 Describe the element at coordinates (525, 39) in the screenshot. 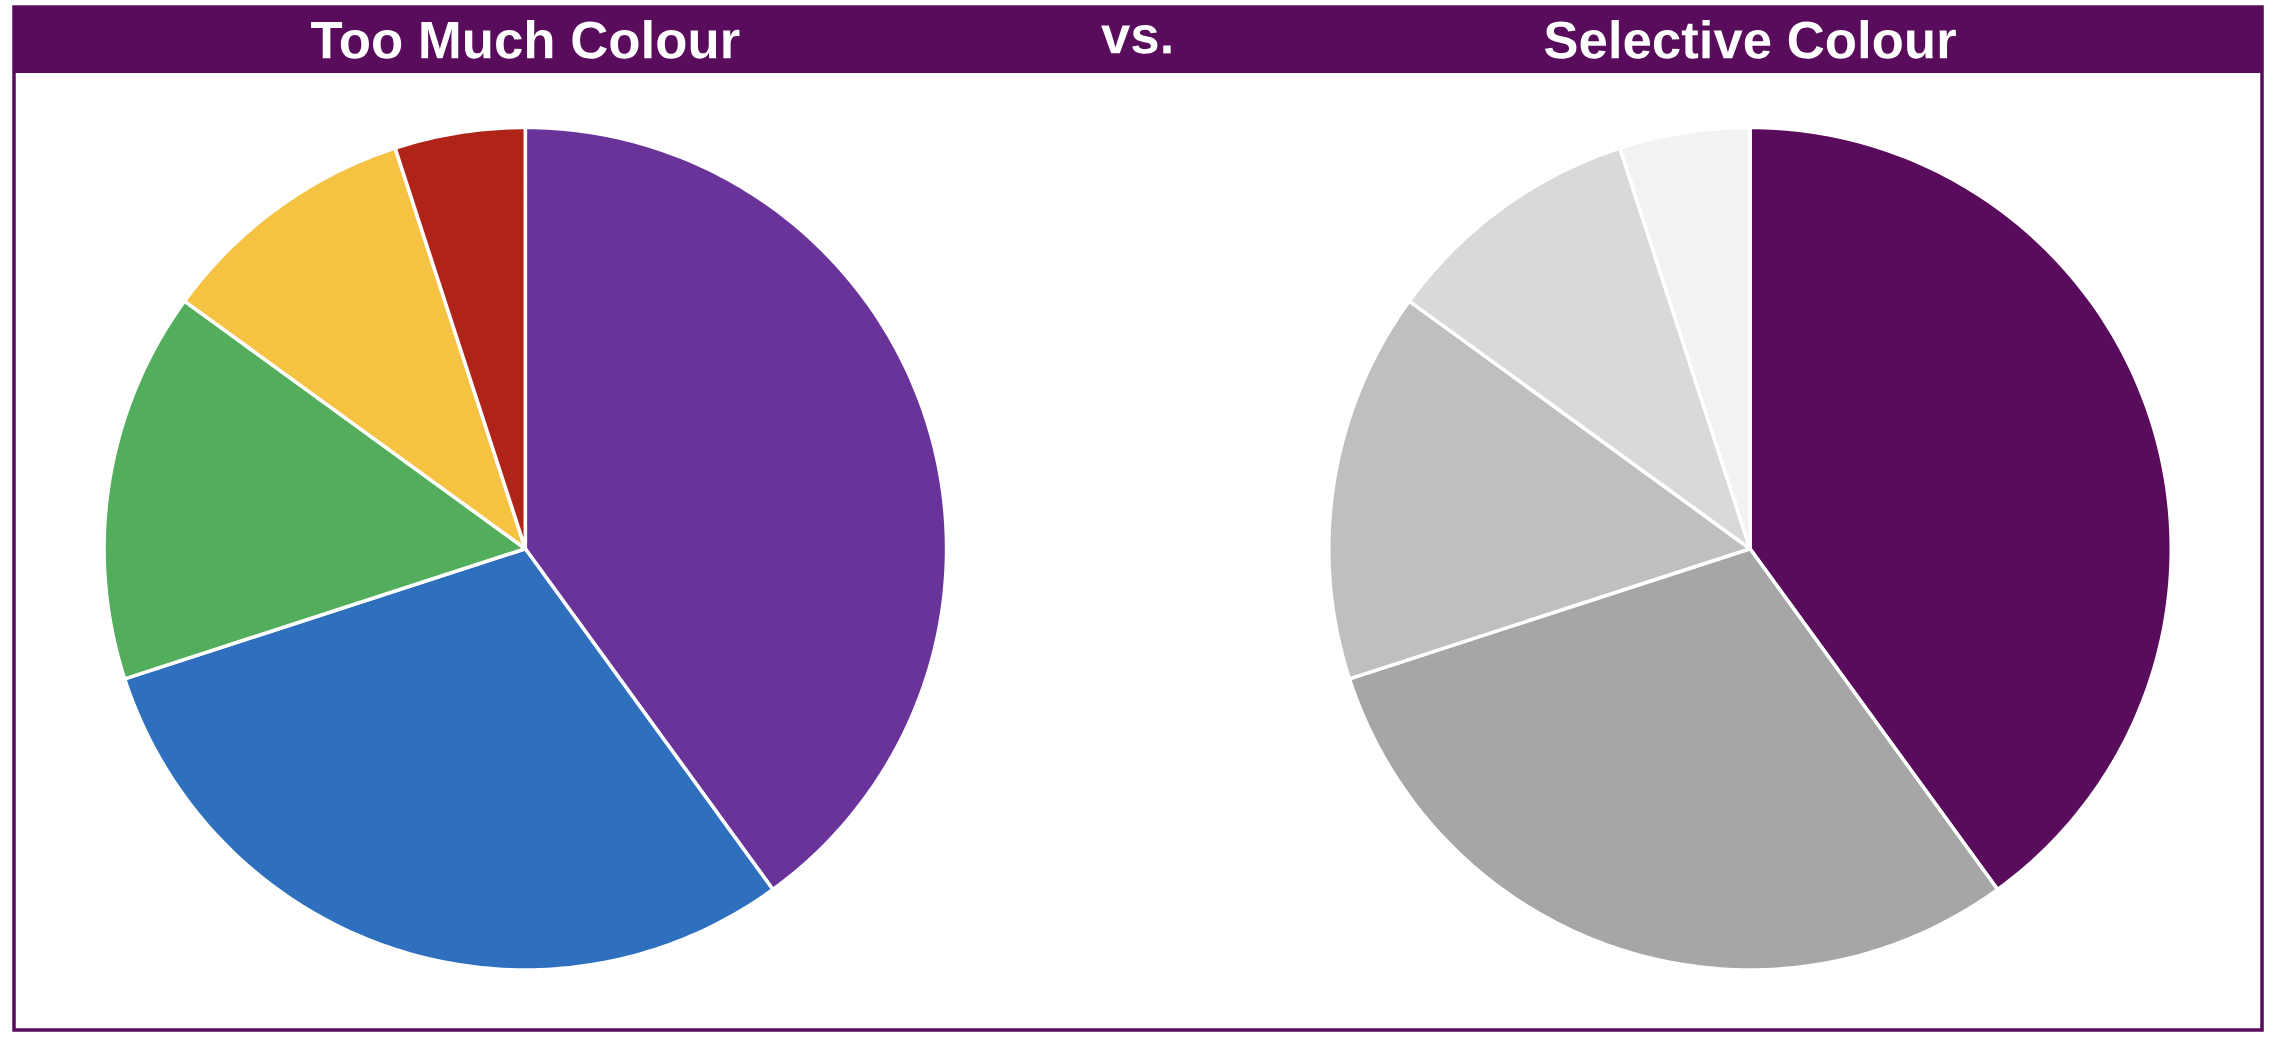

I see `chart-title: Too Much Colour` at that location.